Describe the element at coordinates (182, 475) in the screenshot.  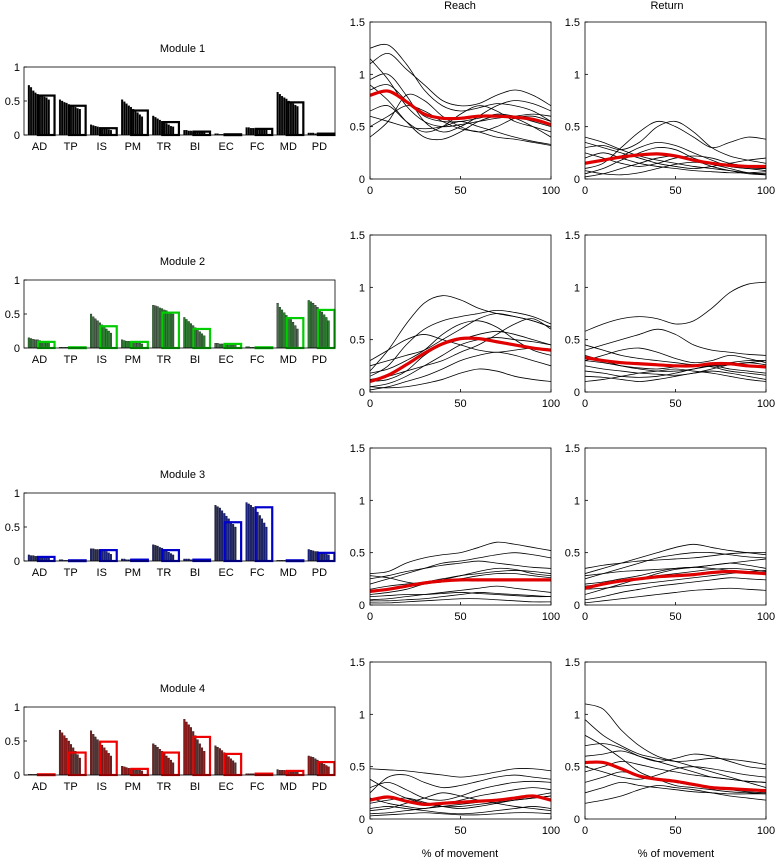
I see `weights-title: Module 3` at that location.